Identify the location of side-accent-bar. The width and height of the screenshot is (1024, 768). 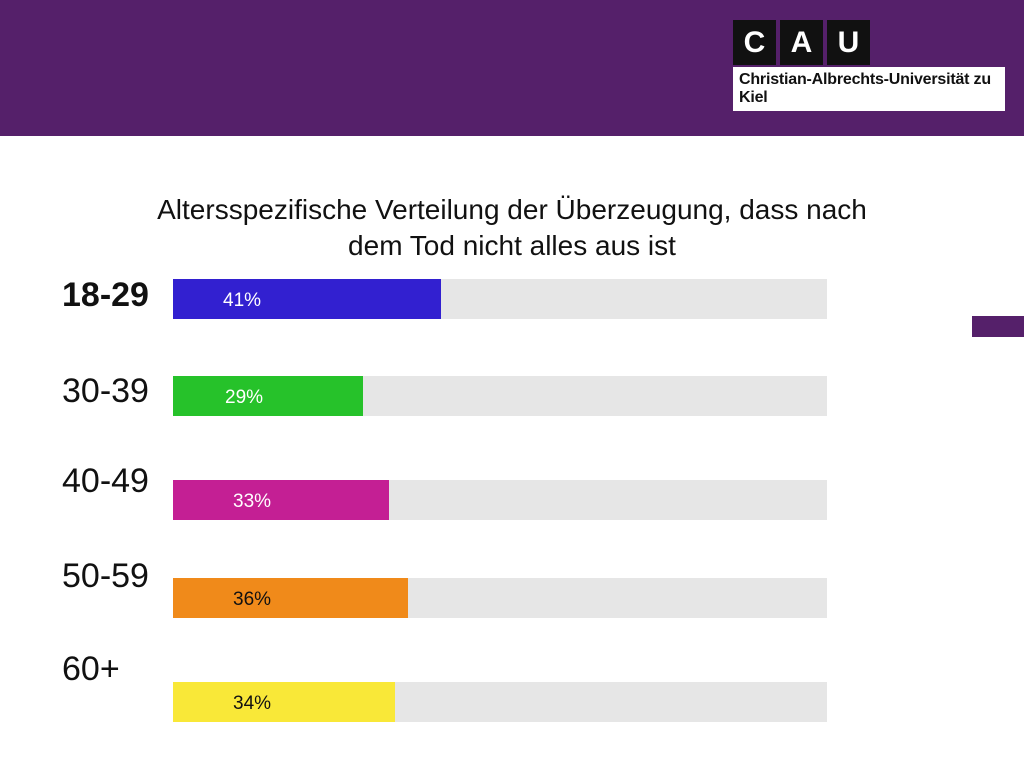
(998, 326).